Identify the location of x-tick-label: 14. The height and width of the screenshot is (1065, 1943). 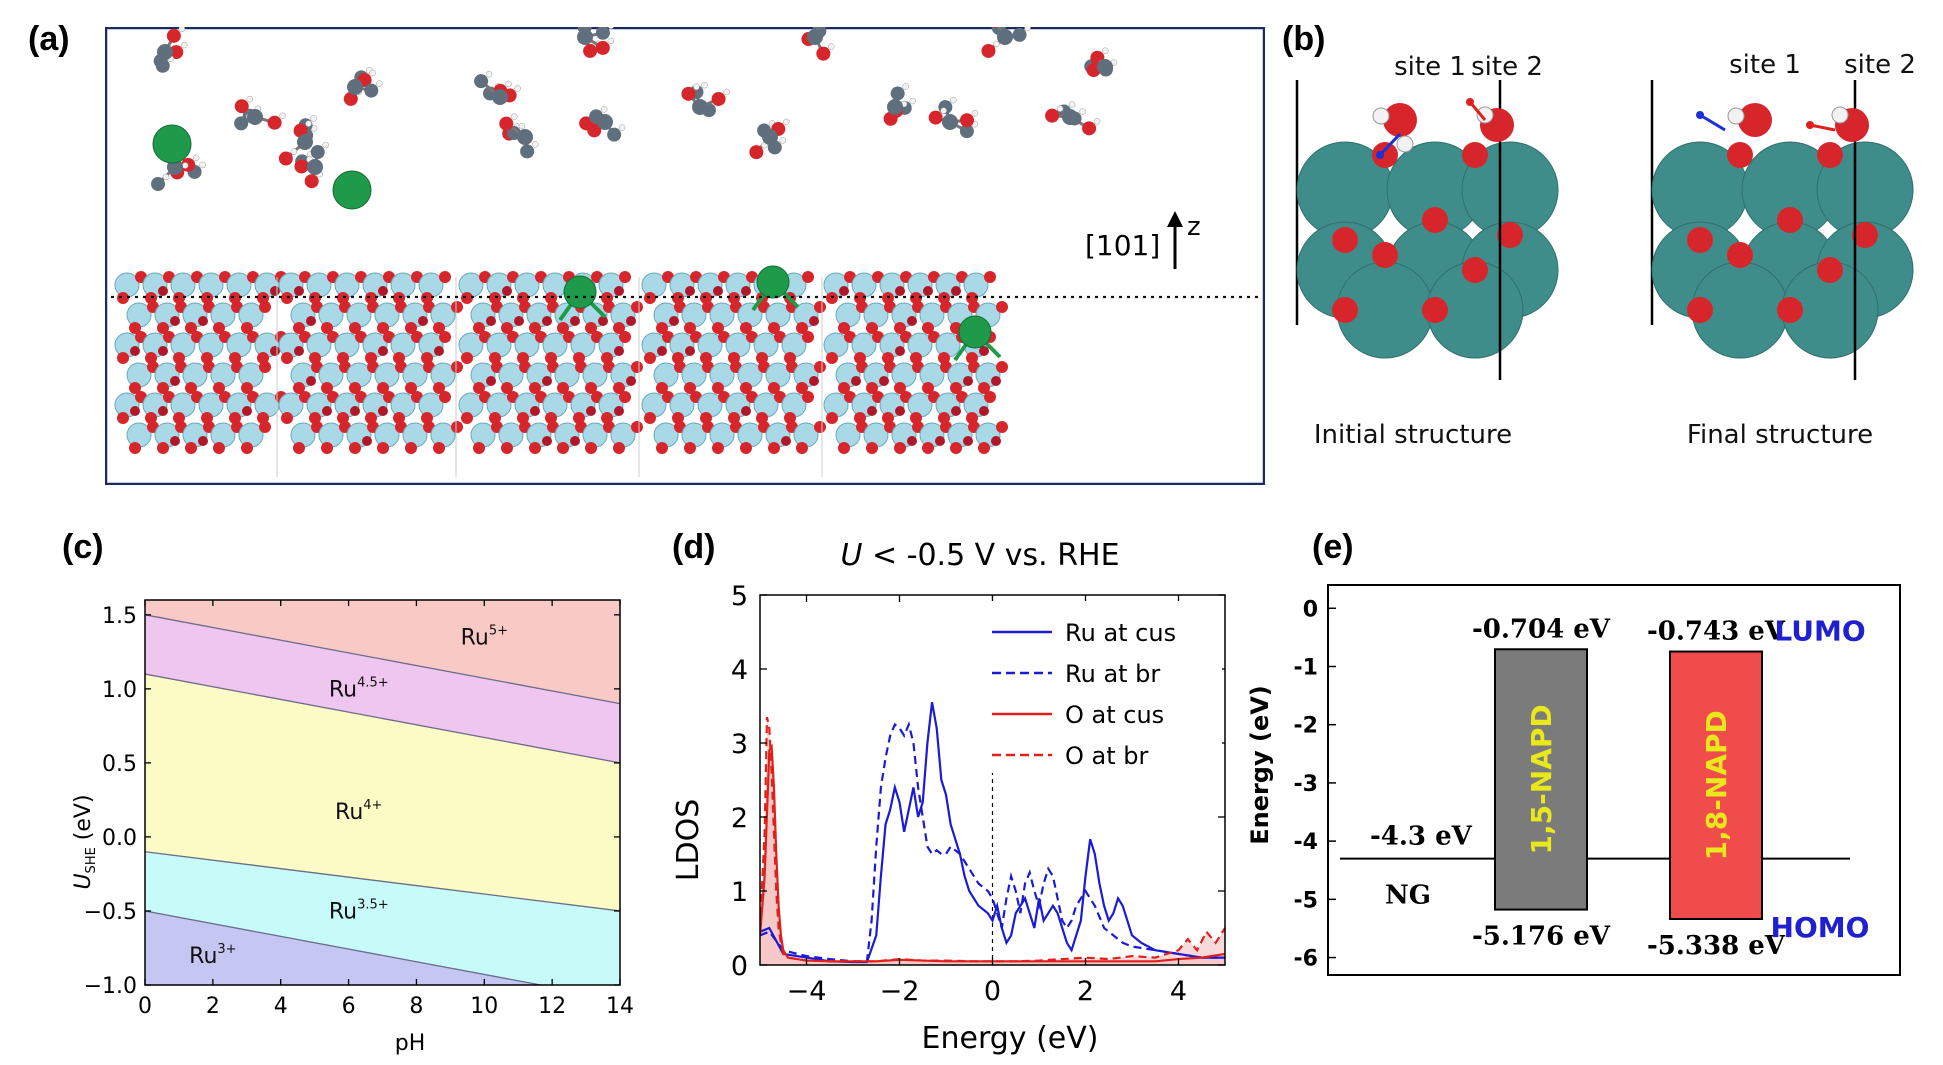
(620, 1006).